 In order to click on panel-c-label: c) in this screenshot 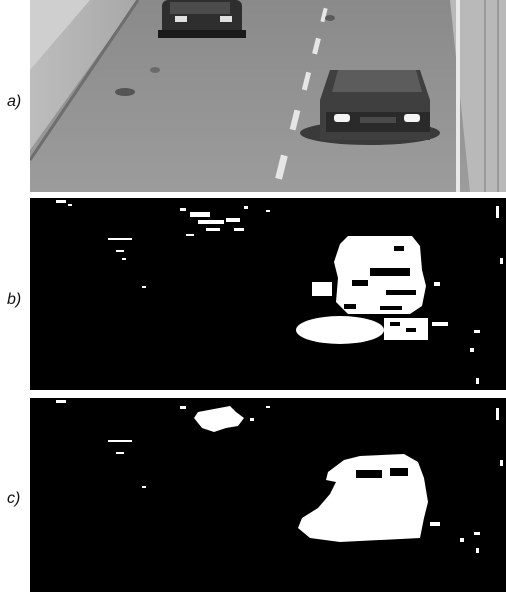, I will do `click(14, 498)`.